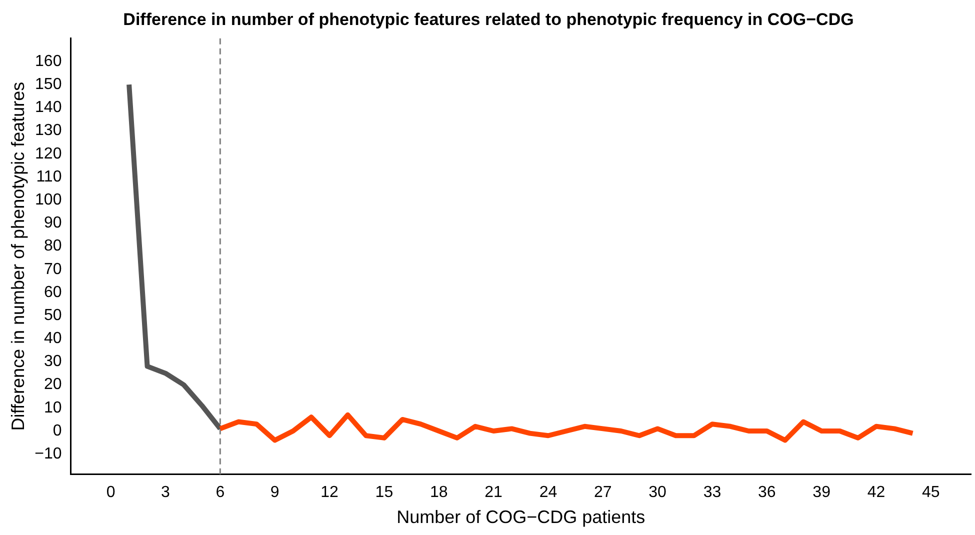  What do you see at coordinates (931, 493) in the screenshot?
I see `x-tick-label: 45` at bounding box center [931, 493].